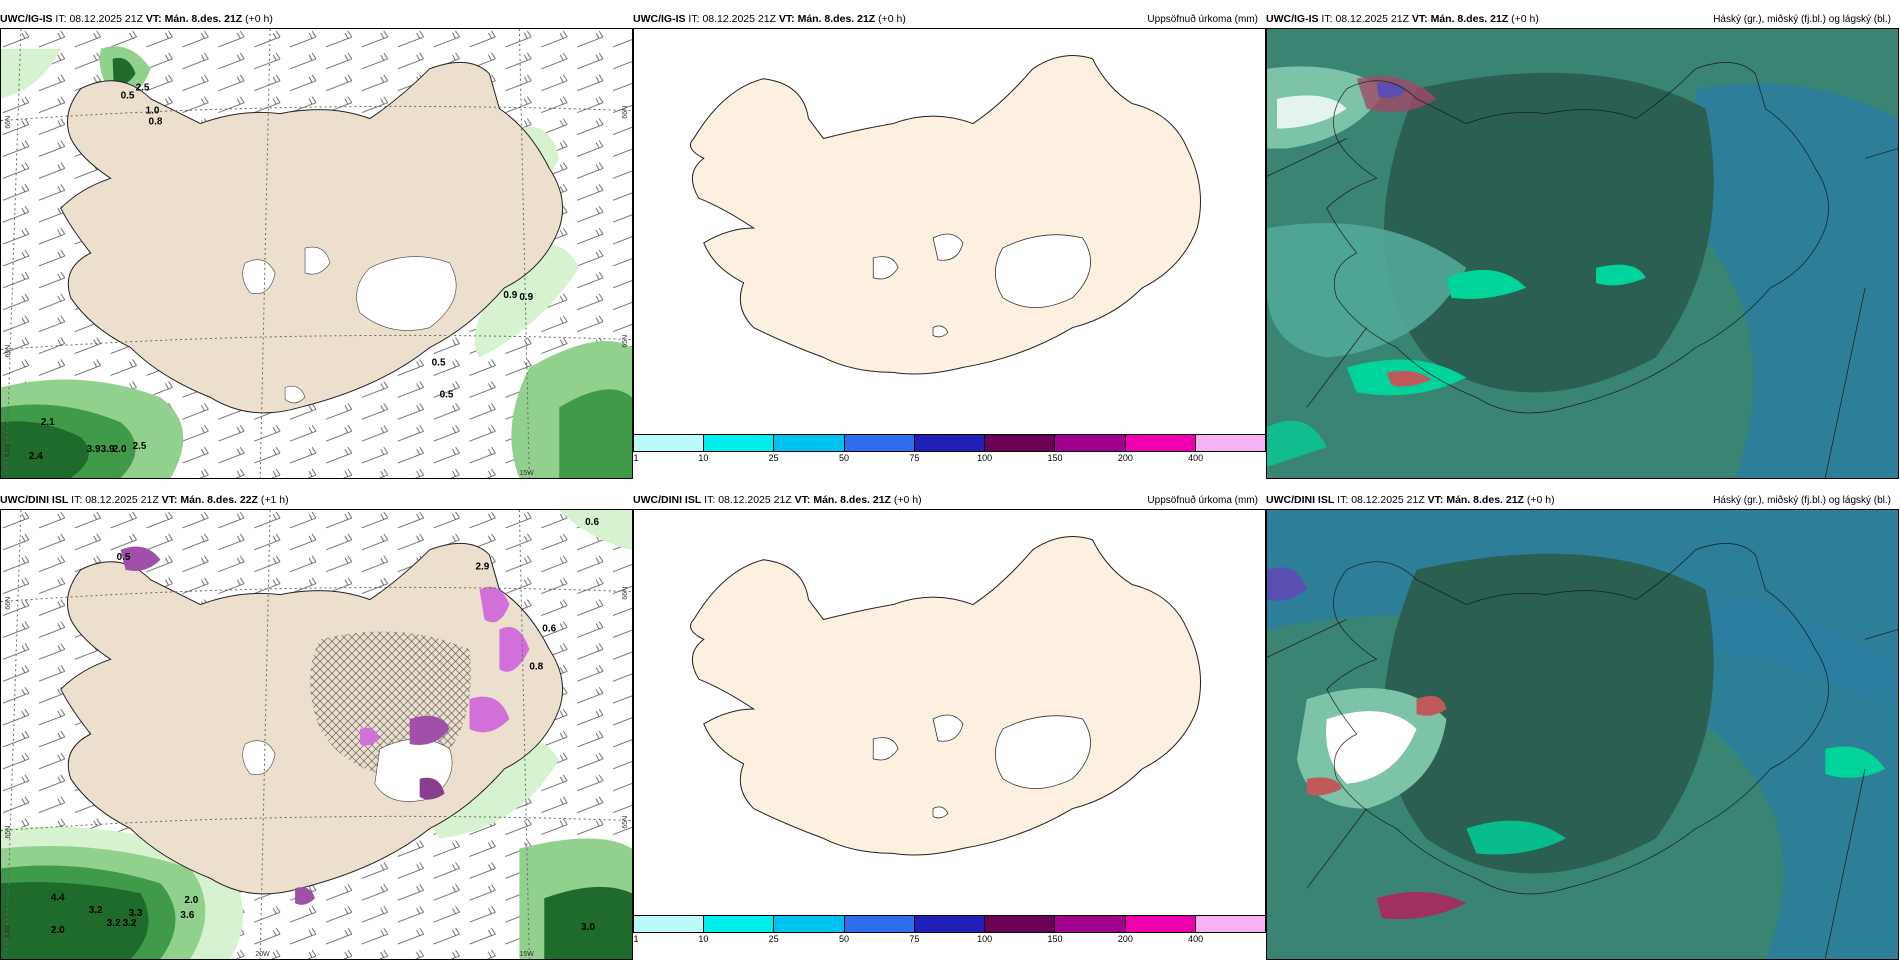 This screenshot has height=960, width=1900. What do you see at coordinates (219, 500) in the screenshot?
I see `vt-value: Mán. 8.des. 22Z` at bounding box center [219, 500].